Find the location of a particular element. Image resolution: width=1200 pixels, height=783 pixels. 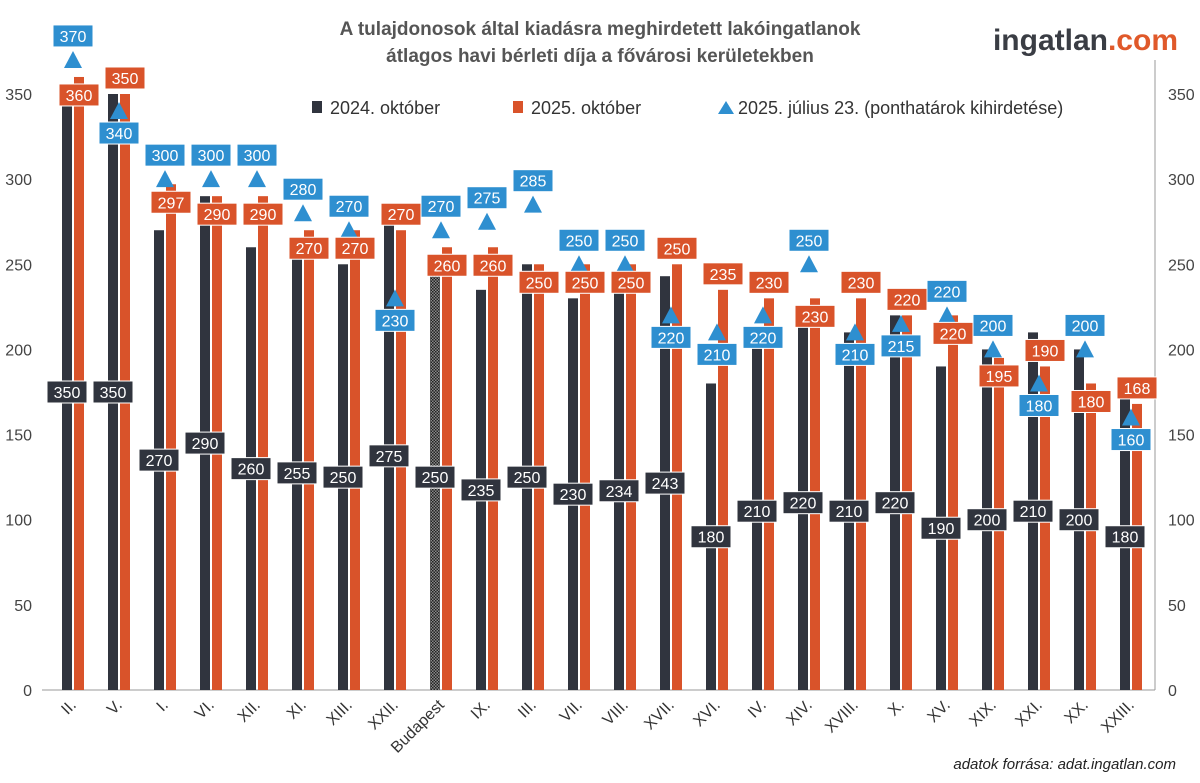

label-2024: 260 is located at coordinates (251, 470).